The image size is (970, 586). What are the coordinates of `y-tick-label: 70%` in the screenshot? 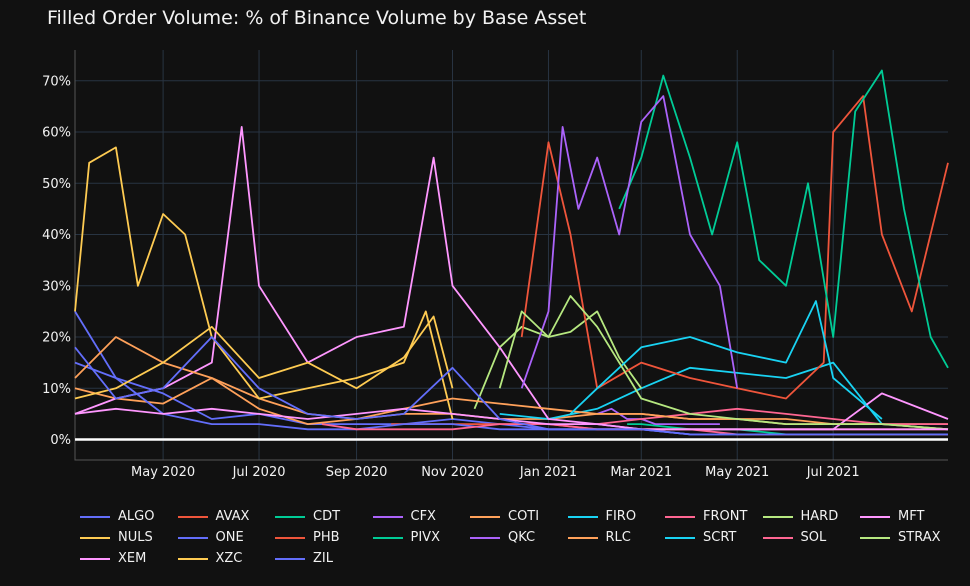 It's located at (56, 81).